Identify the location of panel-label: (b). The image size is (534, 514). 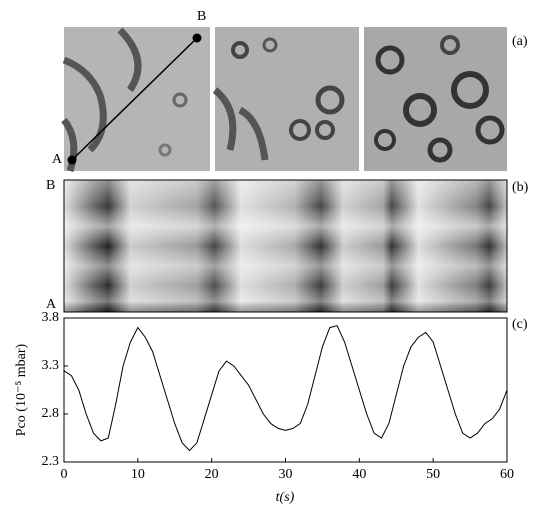
(520, 187).